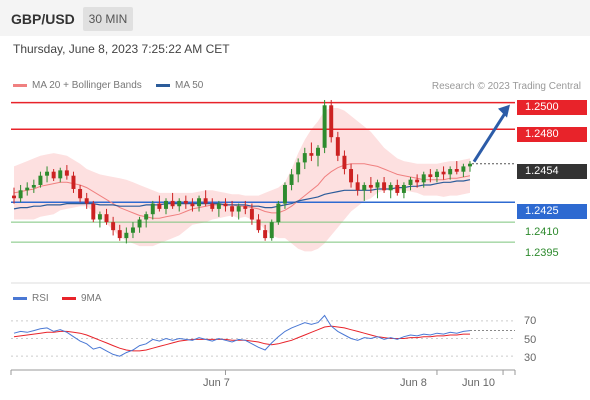 The width and height of the screenshot is (590, 400). Describe the element at coordinates (552, 211) in the screenshot. I see `level-label-3: 1.2425` at that location.